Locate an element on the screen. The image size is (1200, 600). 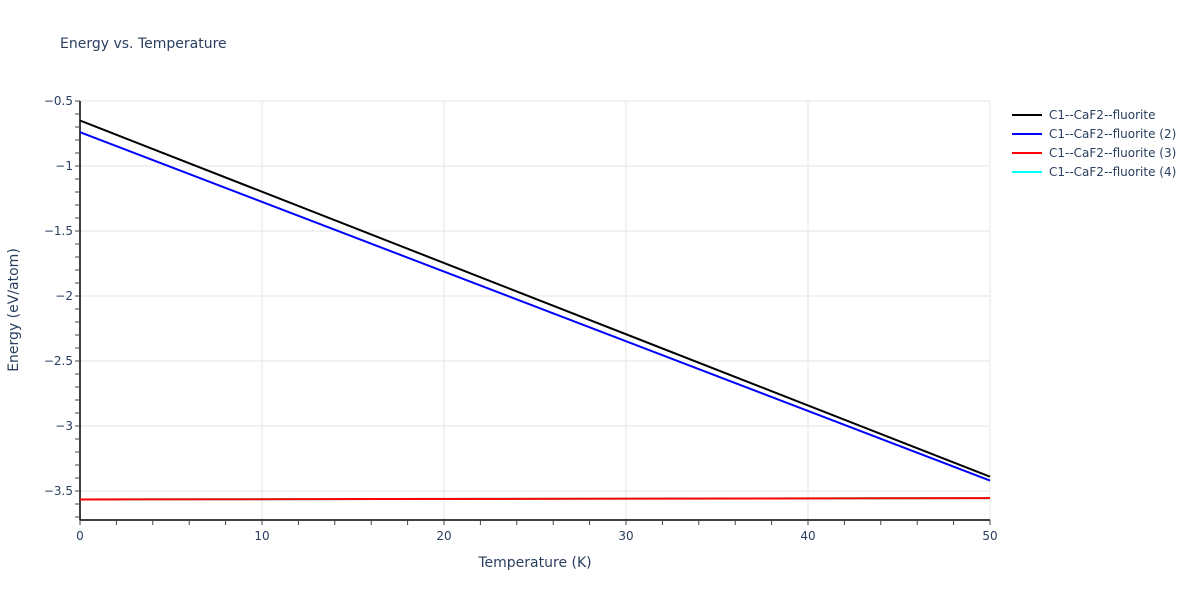
legend-label: C1--CaF2--fluorite (2) is located at coordinates (1113, 133).